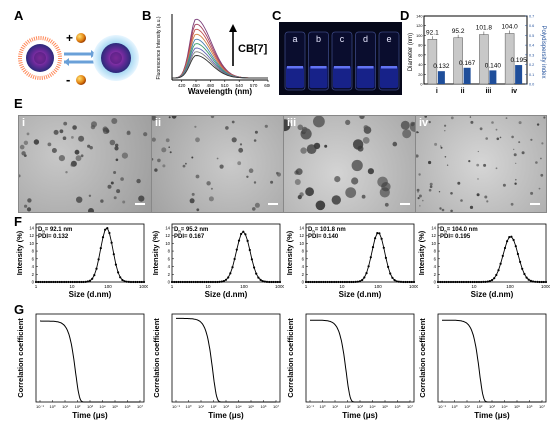  Describe the element at coordinates (172, 286) in the screenshot. I see `f-x-tick-label: 1` at that location.